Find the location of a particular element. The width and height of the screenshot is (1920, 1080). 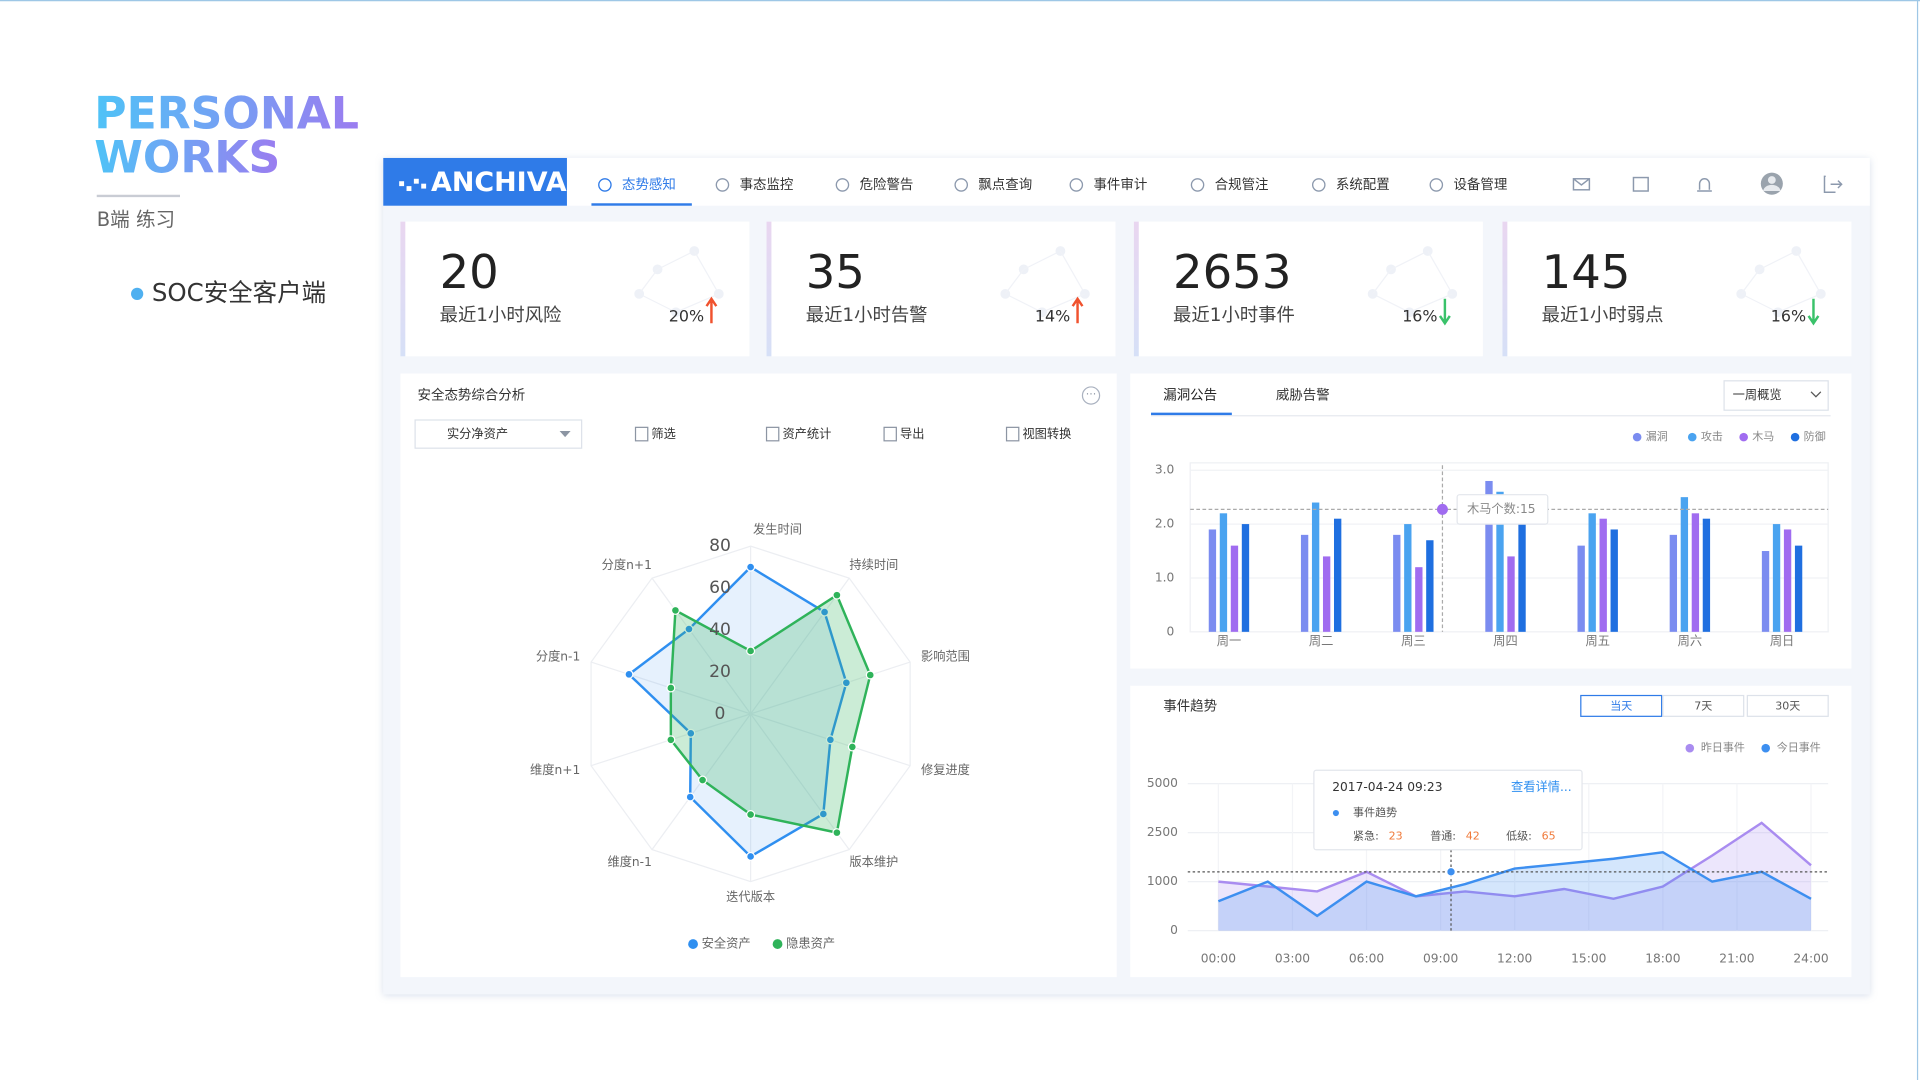

radar-axis-label: 分度n-1 is located at coordinates (558, 656).